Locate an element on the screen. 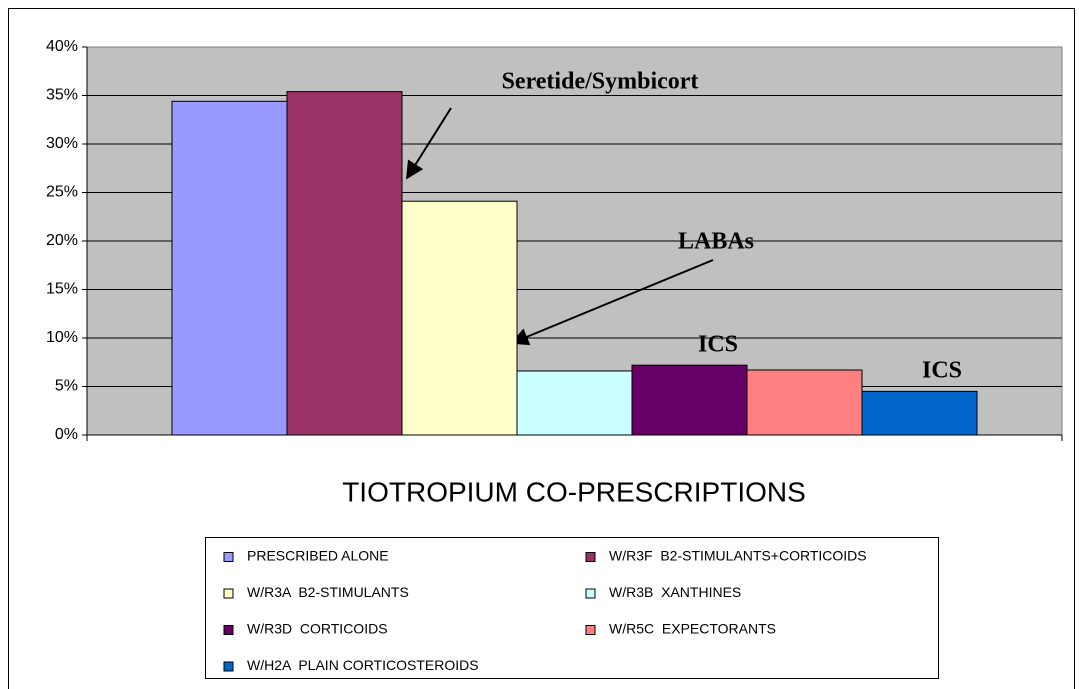 The height and width of the screenshot is (689, 1079). legend-label: W/R3A B2-STIMULANTS is located at coordinates (328, 592).